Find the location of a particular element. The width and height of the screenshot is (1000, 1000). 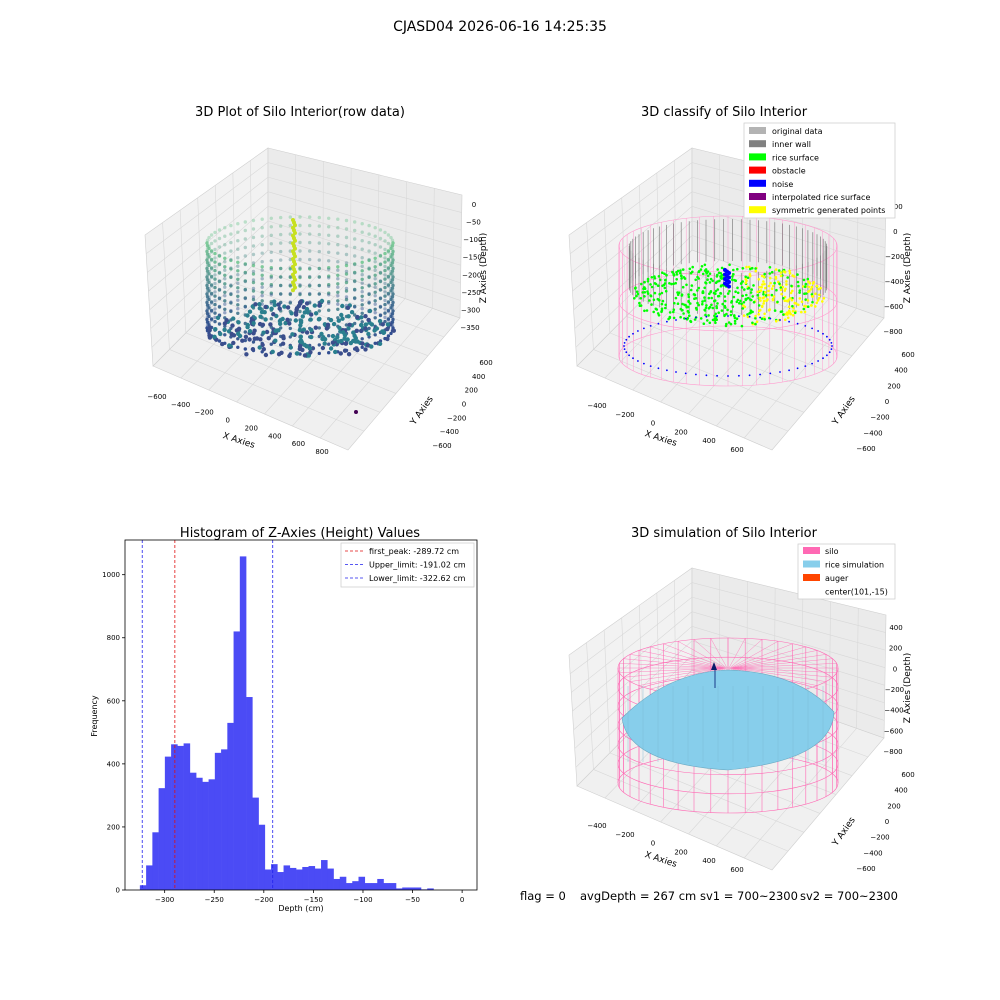

tick-label: −400 is located at coordinates (872, 853).